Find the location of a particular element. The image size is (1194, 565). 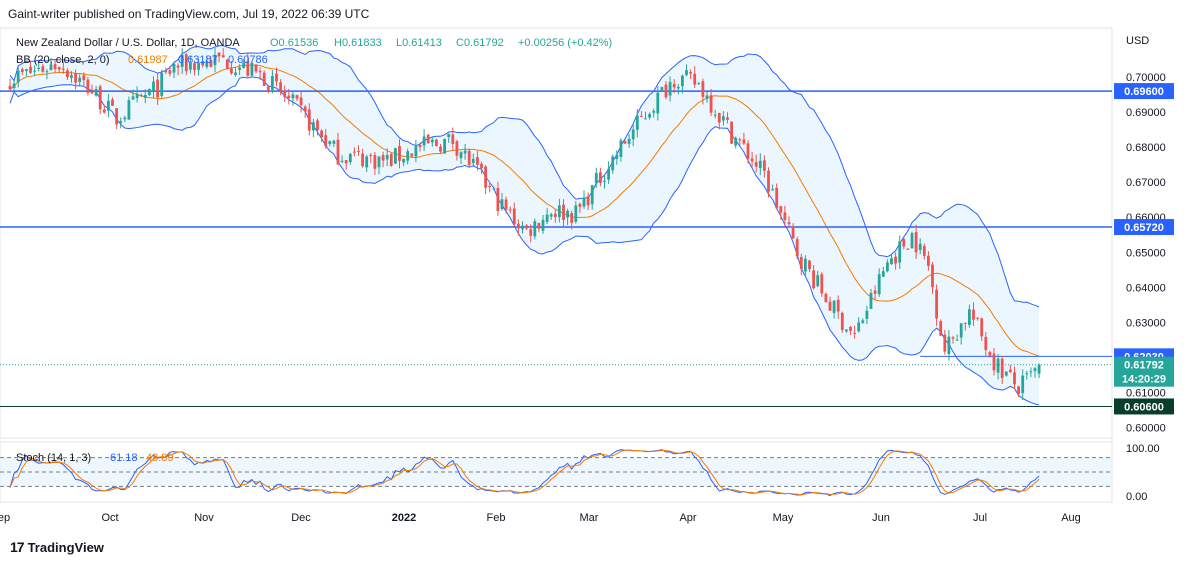

legend-high: H0.61833 is located at coordinates (358, 43).